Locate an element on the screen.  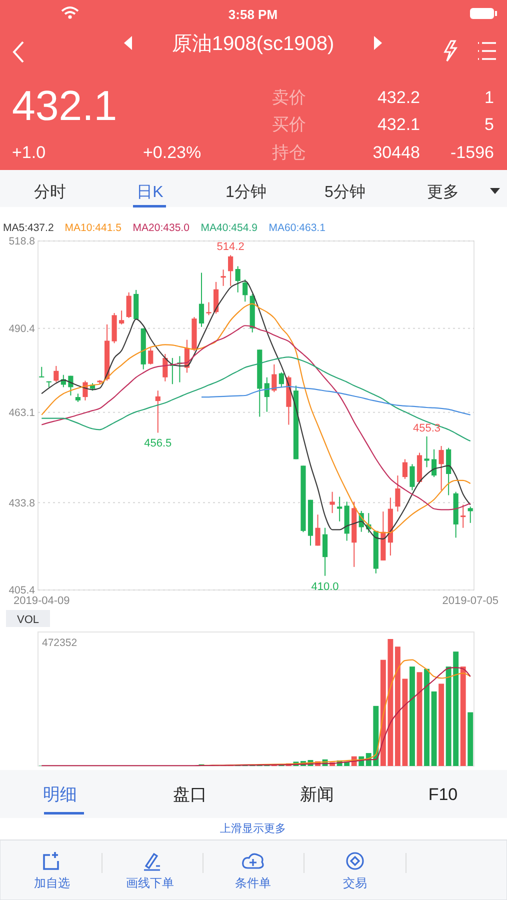
annotation: 455.3 is located at coordinates (427, 428).